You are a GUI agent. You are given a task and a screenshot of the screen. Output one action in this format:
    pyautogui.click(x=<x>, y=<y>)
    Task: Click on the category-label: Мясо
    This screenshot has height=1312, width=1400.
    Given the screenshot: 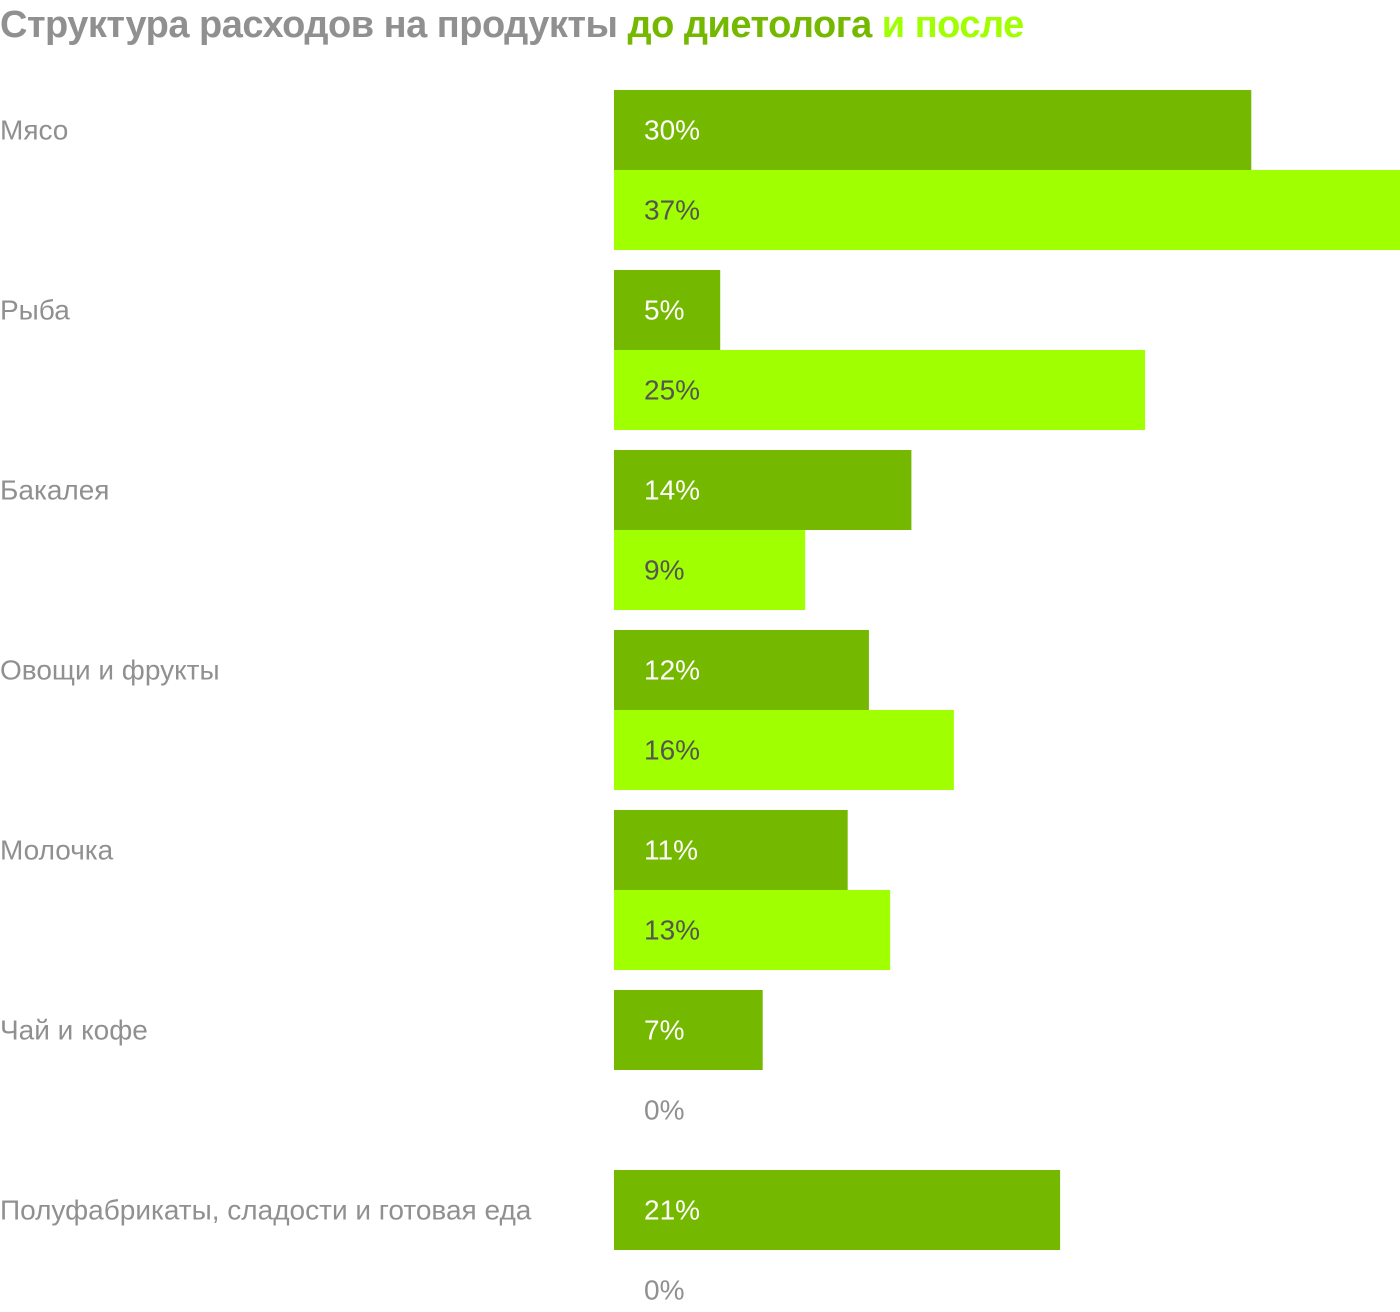 What is the action you would take?
    pyautogui.click(x=34, y=130)
    